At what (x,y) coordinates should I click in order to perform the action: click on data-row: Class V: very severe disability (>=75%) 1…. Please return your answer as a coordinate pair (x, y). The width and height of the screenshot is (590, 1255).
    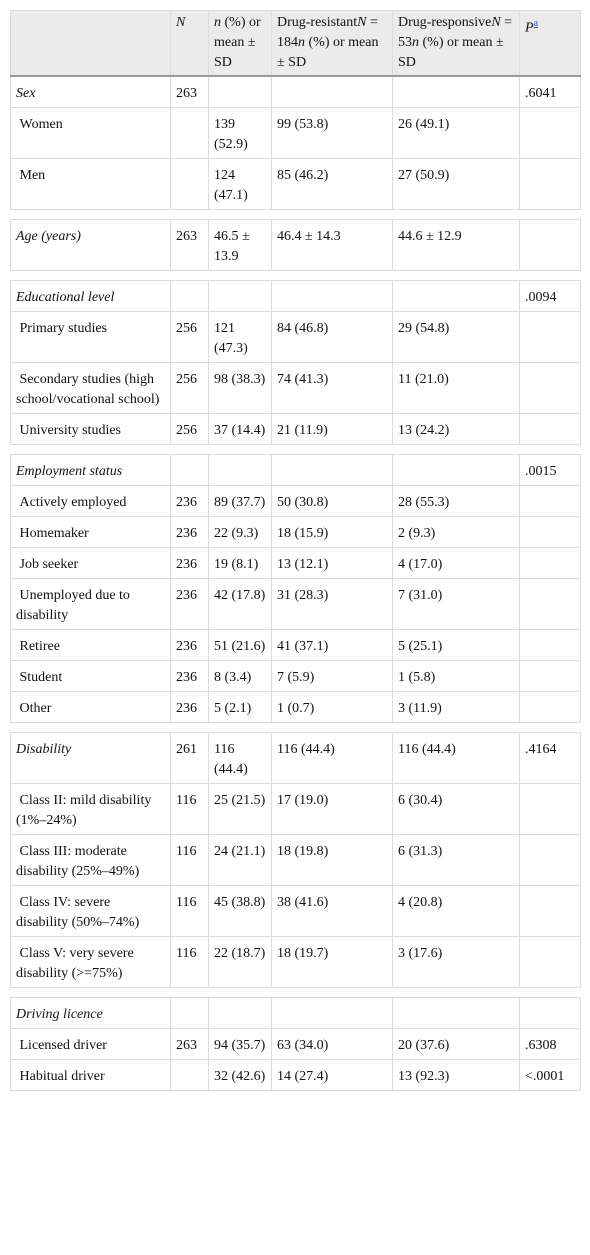
    Looking at the image, I should click on (295, 962).